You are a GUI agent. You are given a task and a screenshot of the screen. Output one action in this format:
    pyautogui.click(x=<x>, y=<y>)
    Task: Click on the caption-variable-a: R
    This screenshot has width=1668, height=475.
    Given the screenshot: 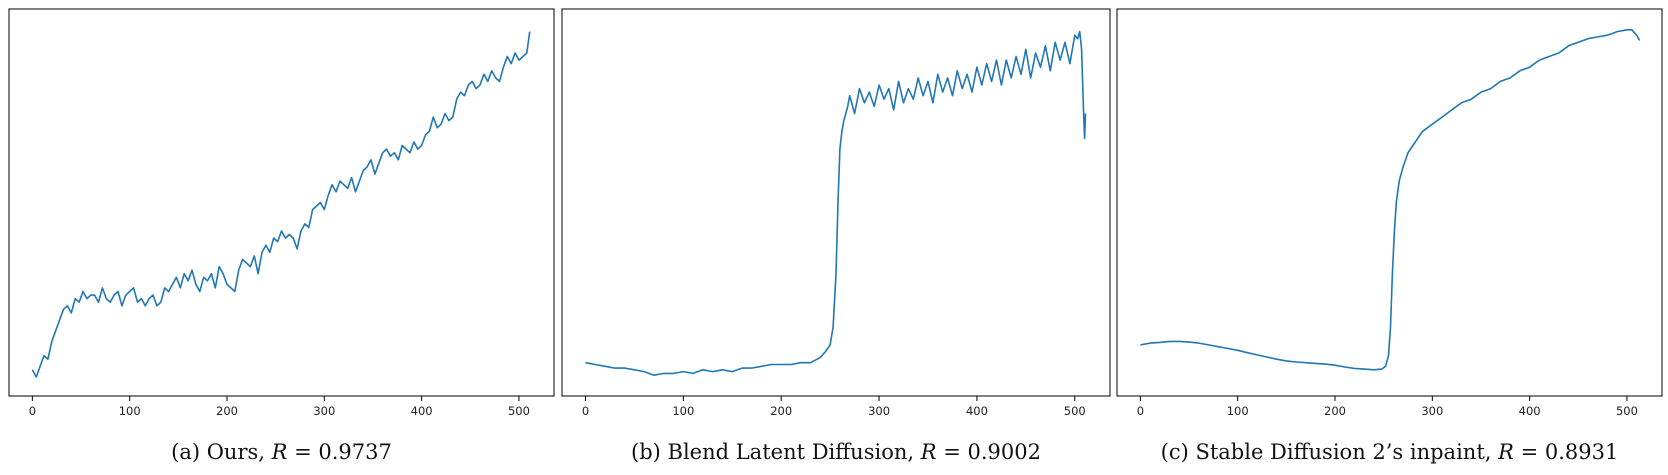 What is the action you would take?
    pyautogui.click(x=279, y=452)
    